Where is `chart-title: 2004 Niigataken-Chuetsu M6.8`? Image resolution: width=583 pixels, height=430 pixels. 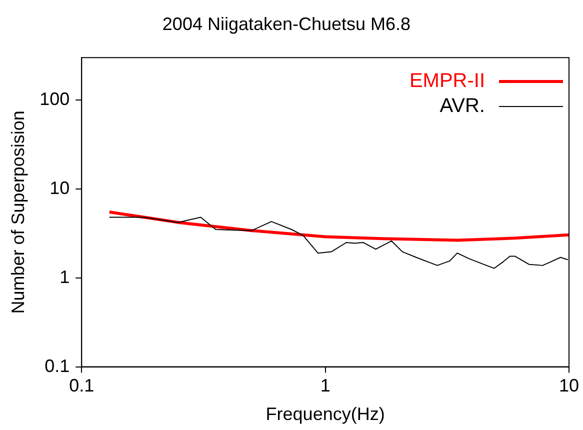 chart-title: 2004 Niigataken-Chuetsu M6.8 is located at coordinates (286, 24).